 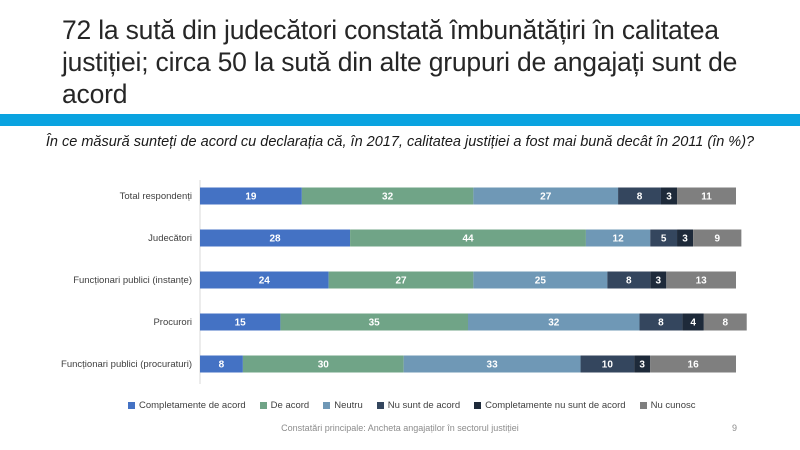 I want to click on data-label: 30, so click(x=324, y=365).